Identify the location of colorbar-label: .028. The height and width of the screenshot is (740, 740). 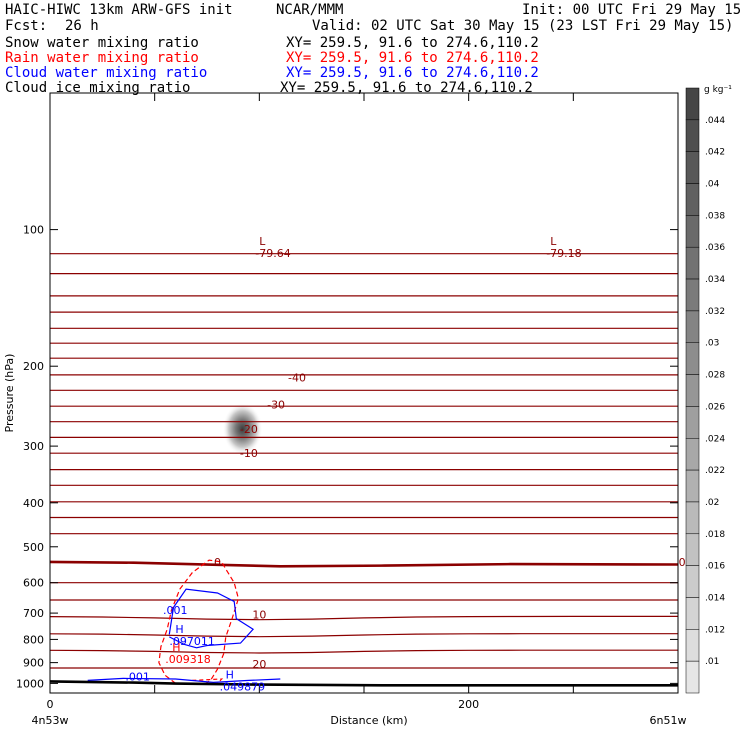
(715, 376).